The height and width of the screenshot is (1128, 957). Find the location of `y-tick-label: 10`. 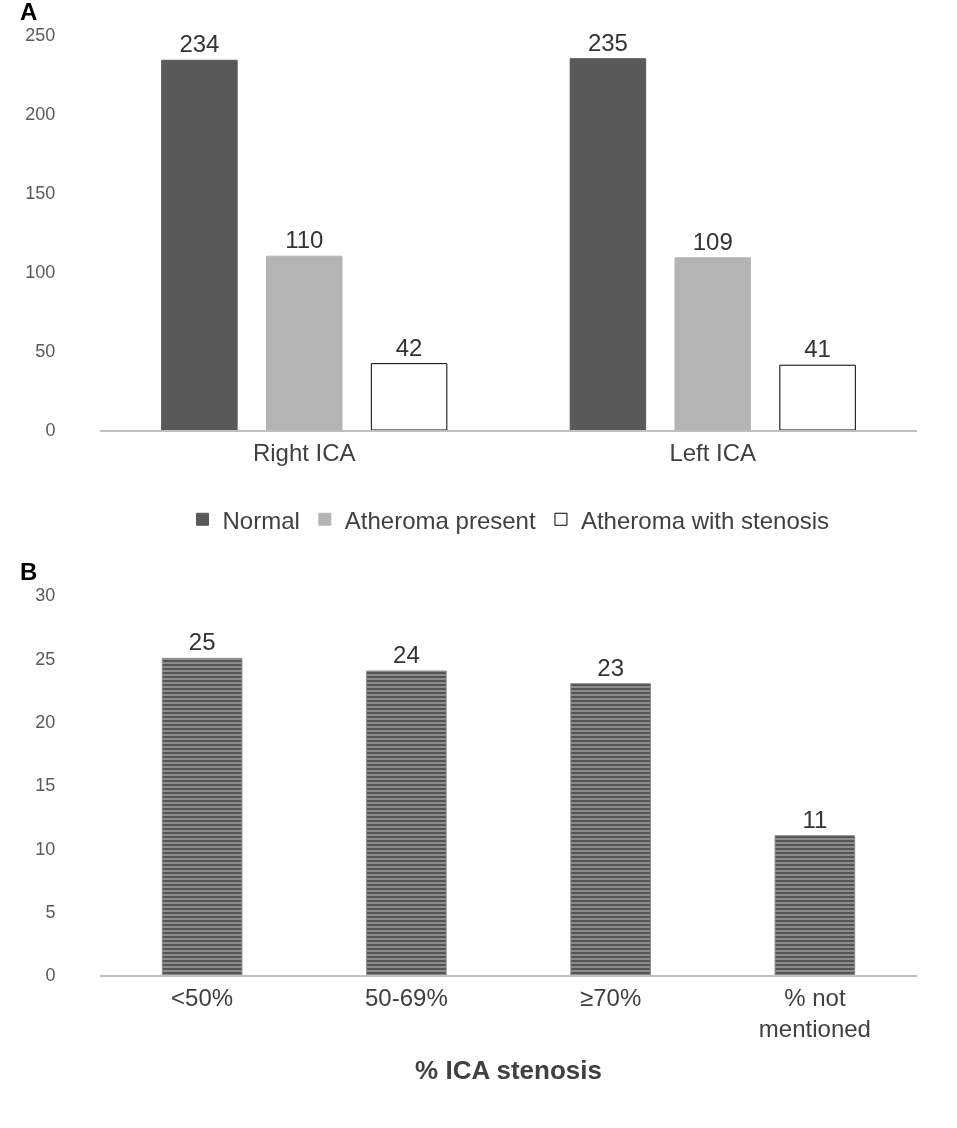

y-tick-label: 10 is located at coordinates (45, 848).